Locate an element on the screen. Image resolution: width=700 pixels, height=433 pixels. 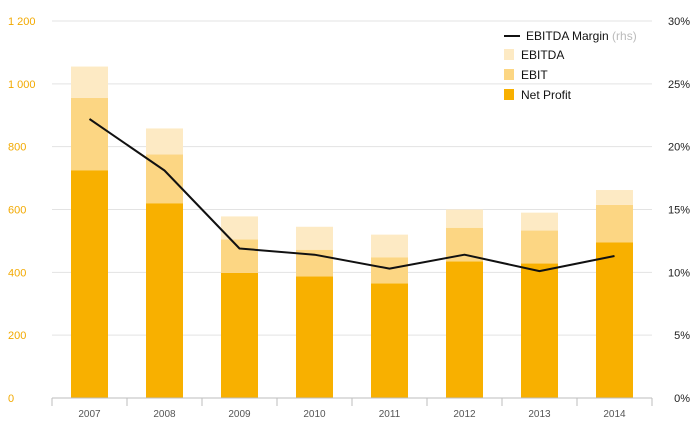
legend-swatch-net-profit is located at coordinates (509, 94).